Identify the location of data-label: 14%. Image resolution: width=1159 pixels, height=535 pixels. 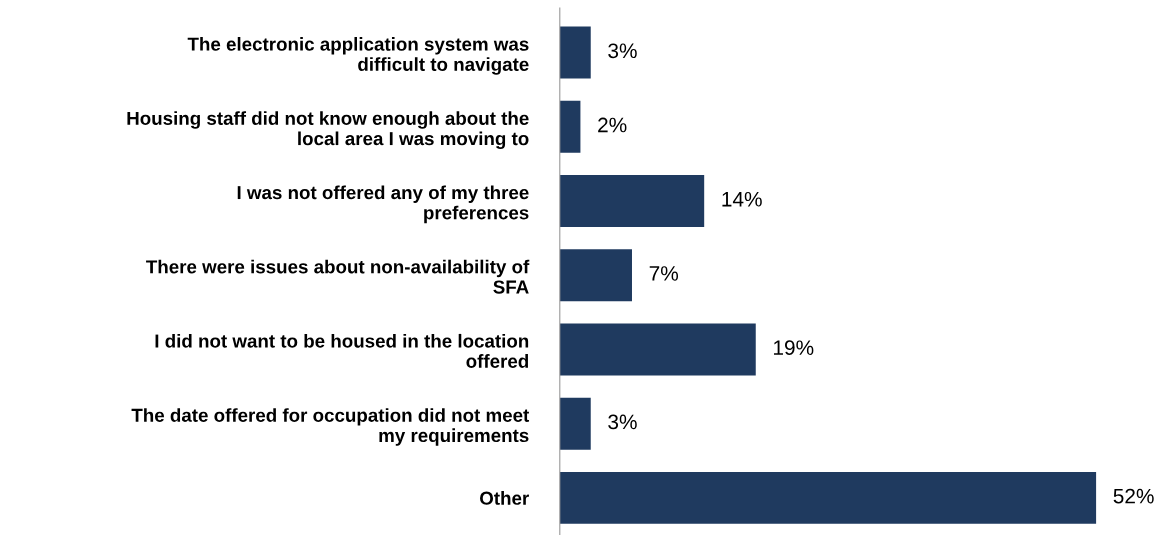
(742, 199).